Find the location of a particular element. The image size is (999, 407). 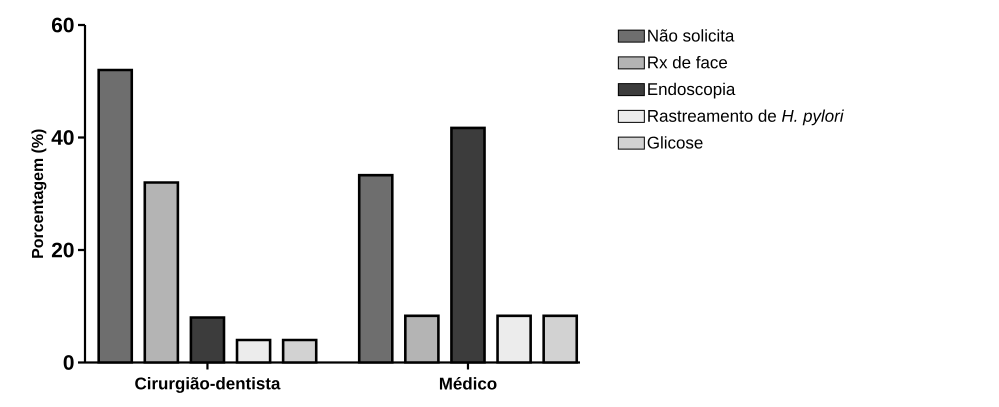

y-tick-label: 20 is located at coordinates (63, 250).